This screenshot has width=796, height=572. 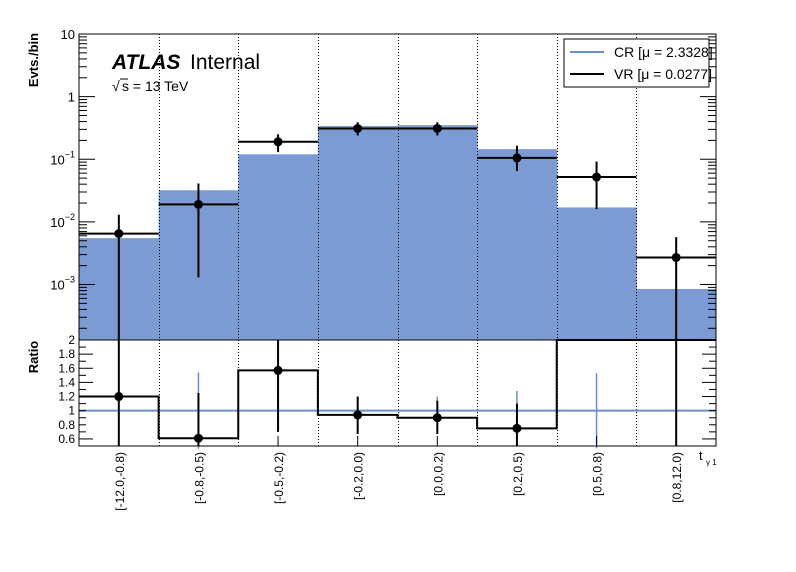 What do you see at coordinates (663, 74) in the screenshot?
I see `legend-label-vr: VR [μ = 0.0277]` at bounding box center [663, 74].